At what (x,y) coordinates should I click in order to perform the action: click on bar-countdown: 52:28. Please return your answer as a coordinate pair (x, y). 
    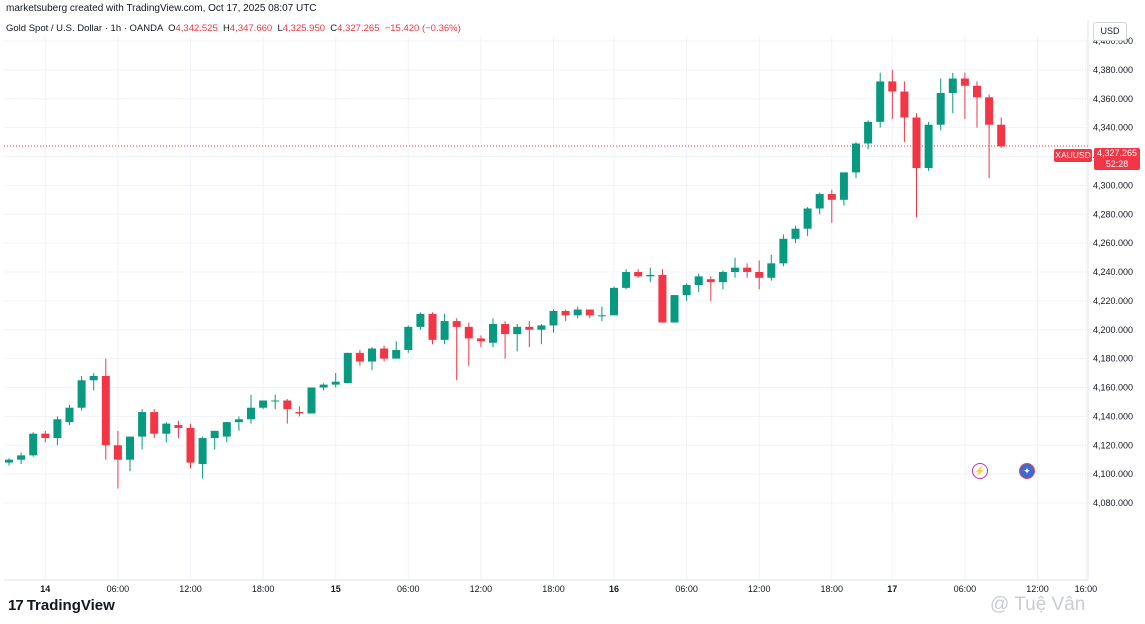
    Looking at the image, I should click on (1117, 164).